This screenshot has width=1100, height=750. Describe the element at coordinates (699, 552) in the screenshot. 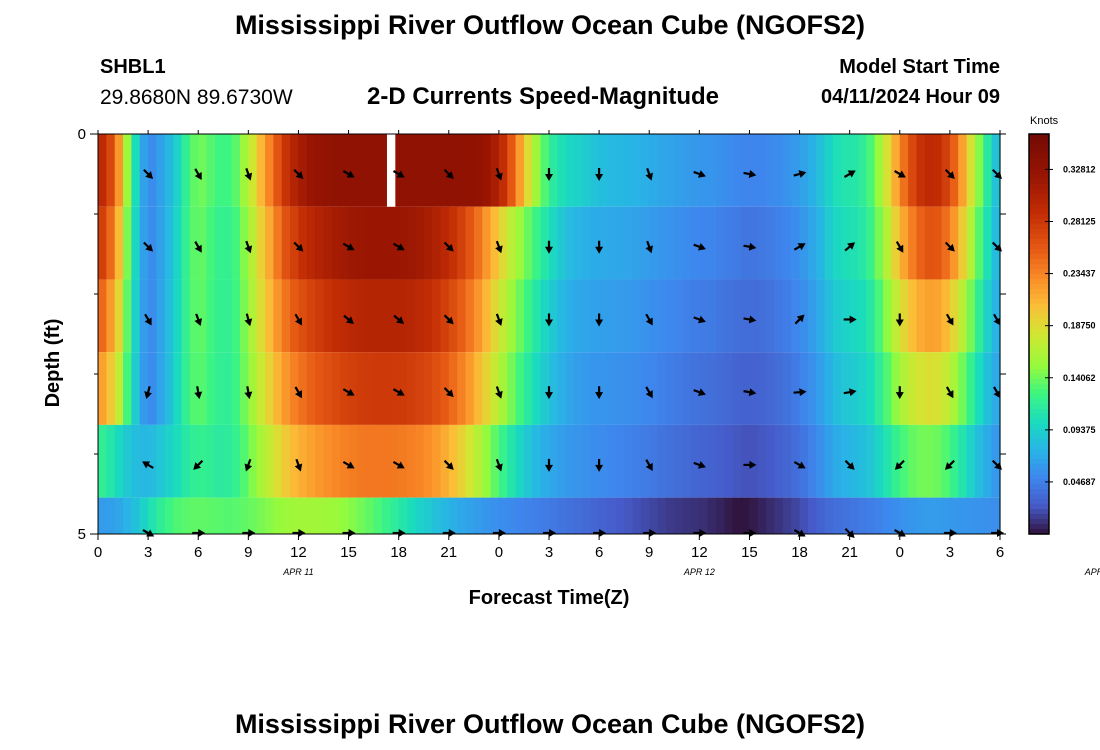

I see `x-tick-label: 12` at that location.